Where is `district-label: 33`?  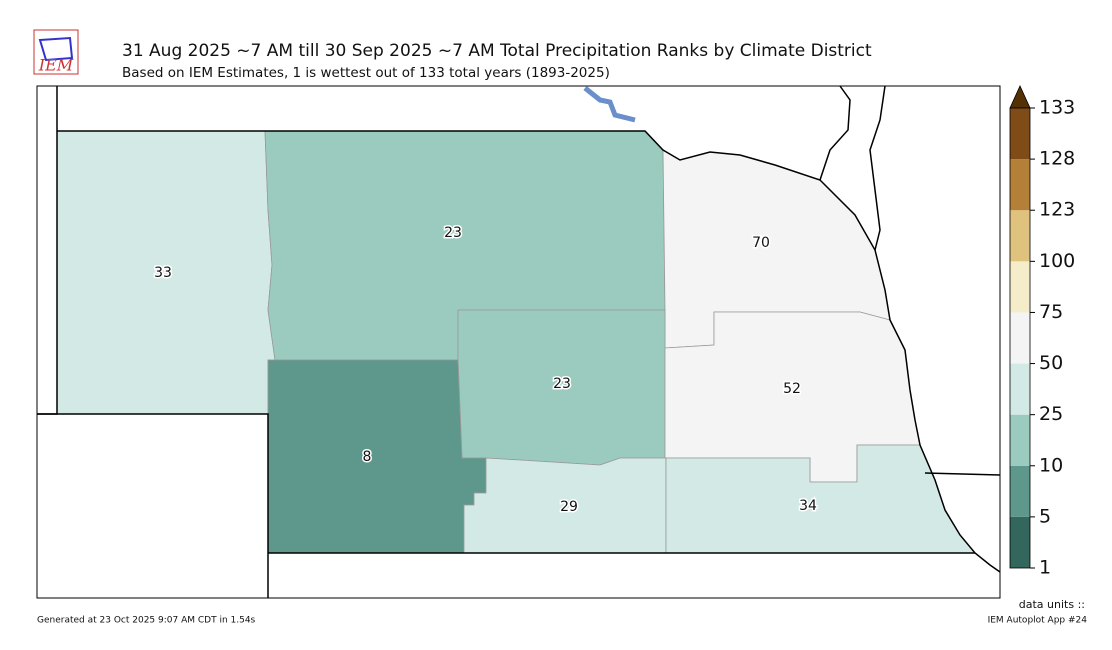
district-label: 33 is located at coordinates (163, 273).